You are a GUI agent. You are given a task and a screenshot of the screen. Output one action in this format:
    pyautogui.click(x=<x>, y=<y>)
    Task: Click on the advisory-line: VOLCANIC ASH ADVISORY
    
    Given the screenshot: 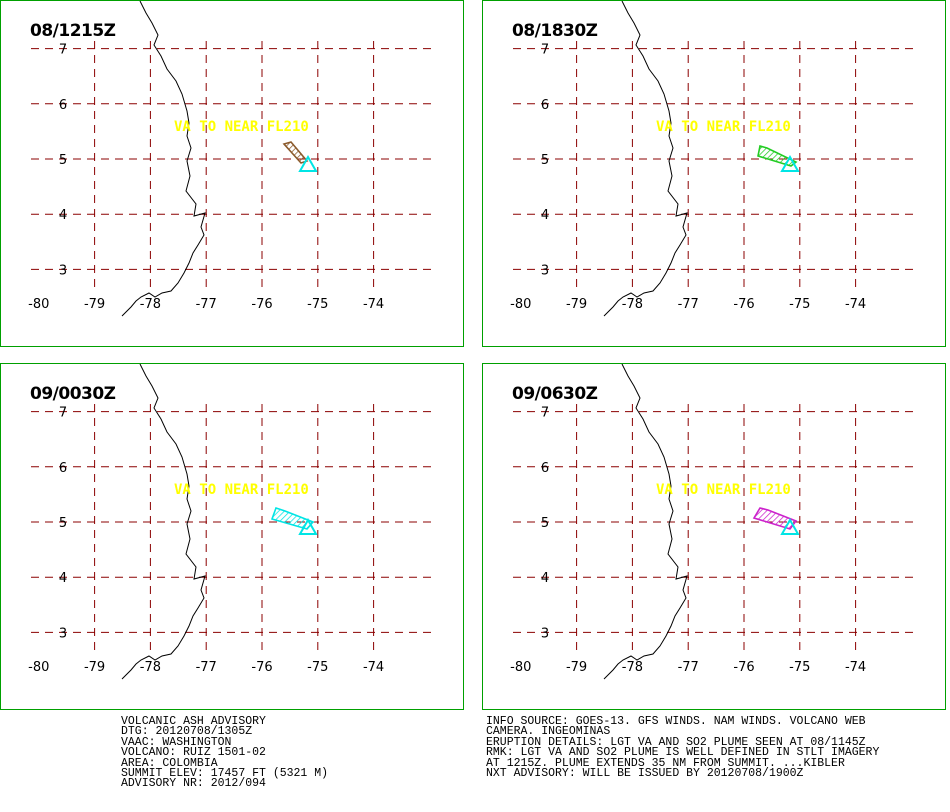 What is the action you would take?
    pyautogui.click(x=193, y=721)
    